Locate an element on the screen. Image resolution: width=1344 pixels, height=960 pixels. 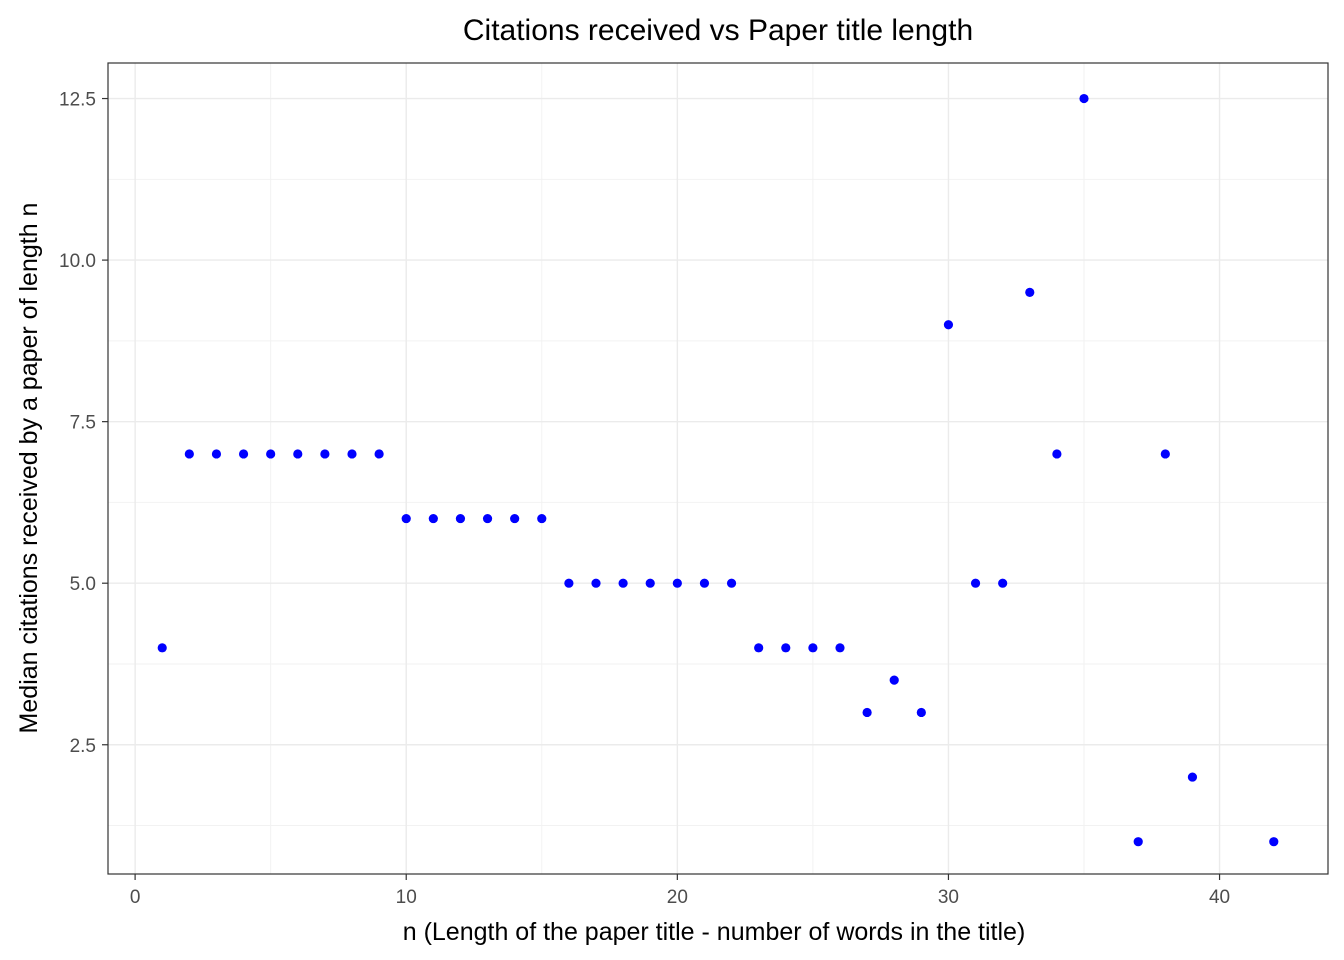
y-tick-label: 12.5 is located at coordinates (77, 100).